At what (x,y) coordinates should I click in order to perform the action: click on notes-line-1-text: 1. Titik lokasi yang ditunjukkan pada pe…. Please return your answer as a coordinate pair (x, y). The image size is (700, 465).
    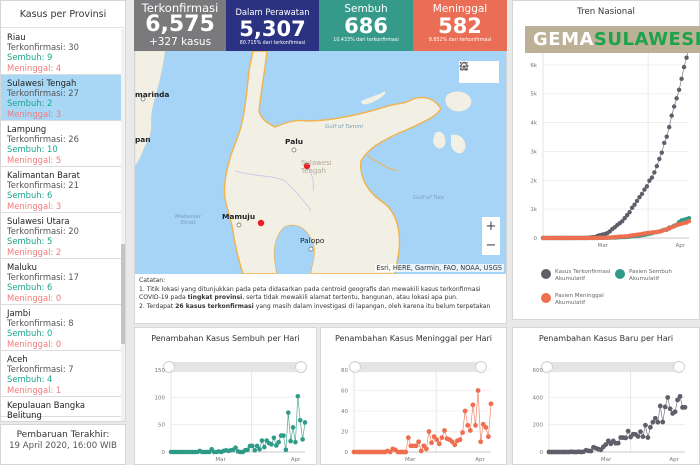
    Looking at the image, I should click on (310, 293).